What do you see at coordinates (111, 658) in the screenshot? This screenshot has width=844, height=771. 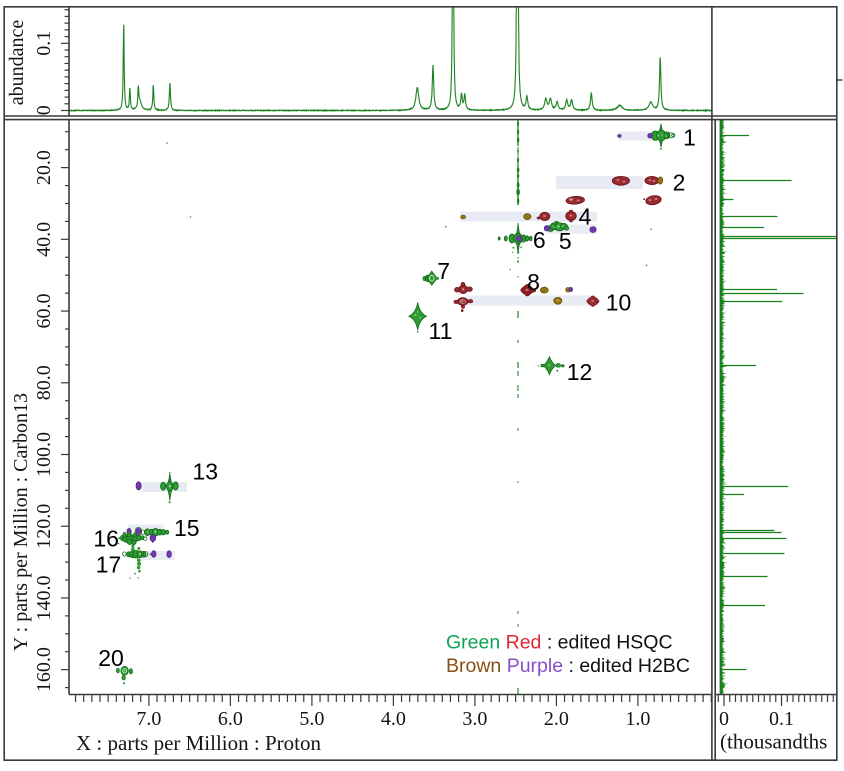 I see `svg-text: 20` at bounding box center [111, 658].